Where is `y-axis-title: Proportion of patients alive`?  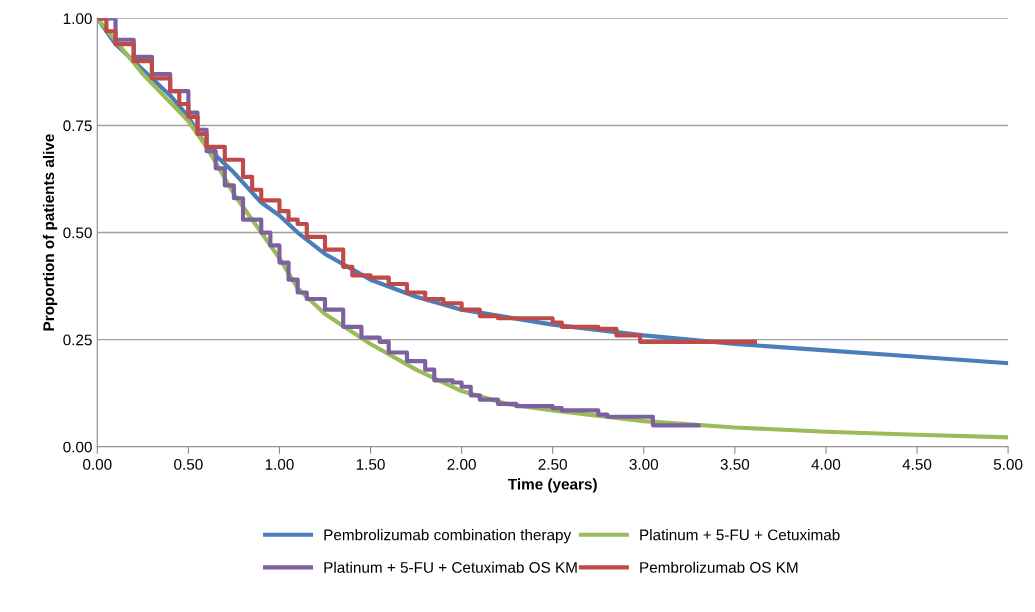 y-axis-title: Proportion of patients alive is located at coordinates (50, 232).